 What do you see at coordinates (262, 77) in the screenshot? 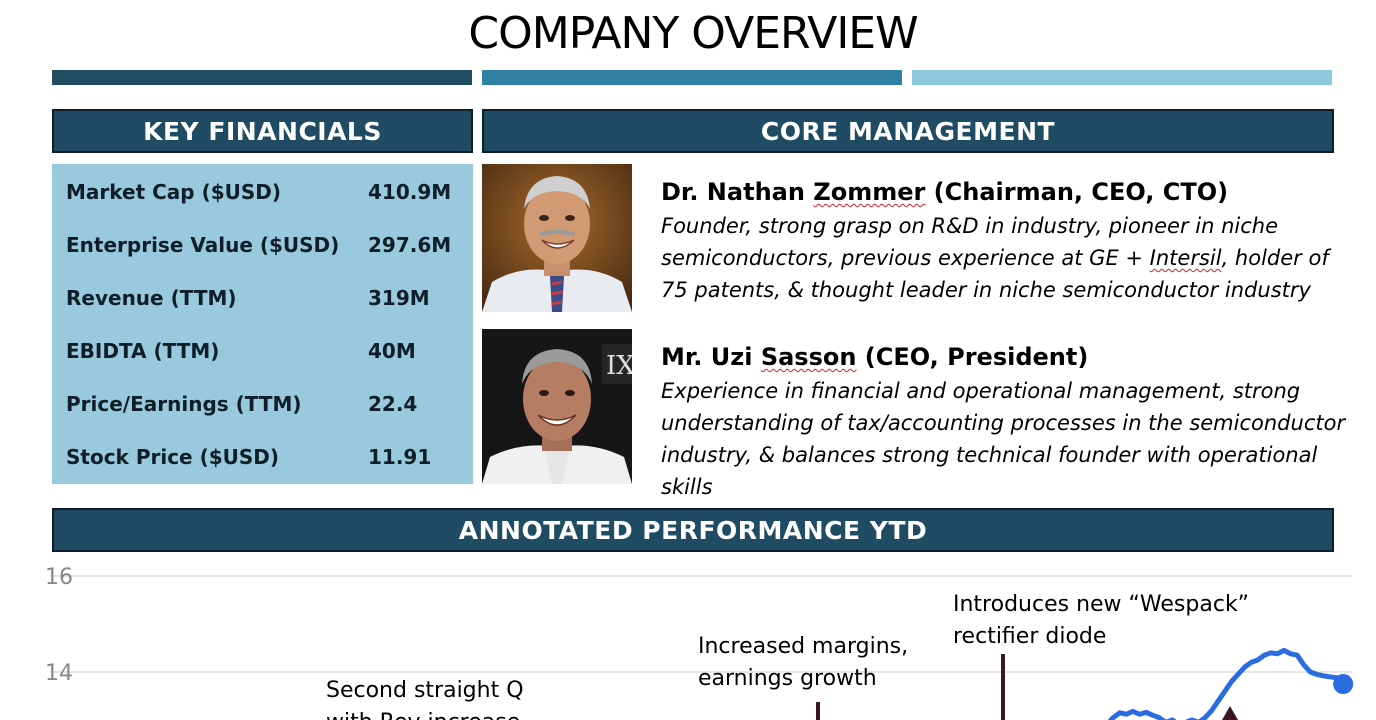
I see `stripe-dark` at bounding box center [262, 77].